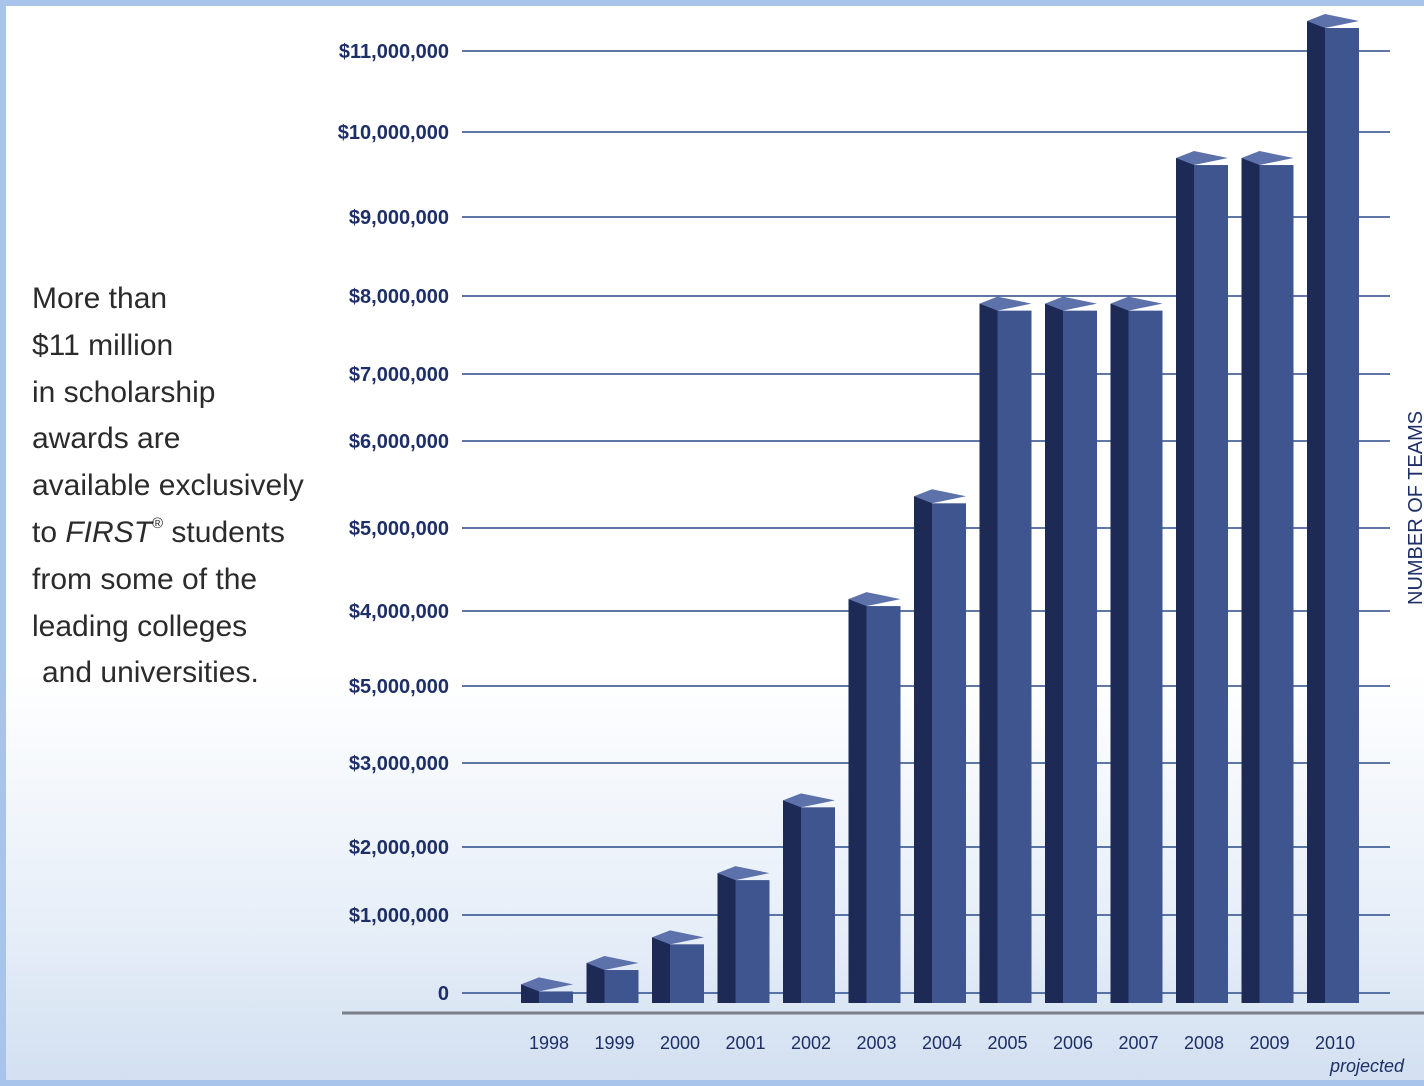  I want to click on x-tick-label: 2009, so click(1269, 1043).